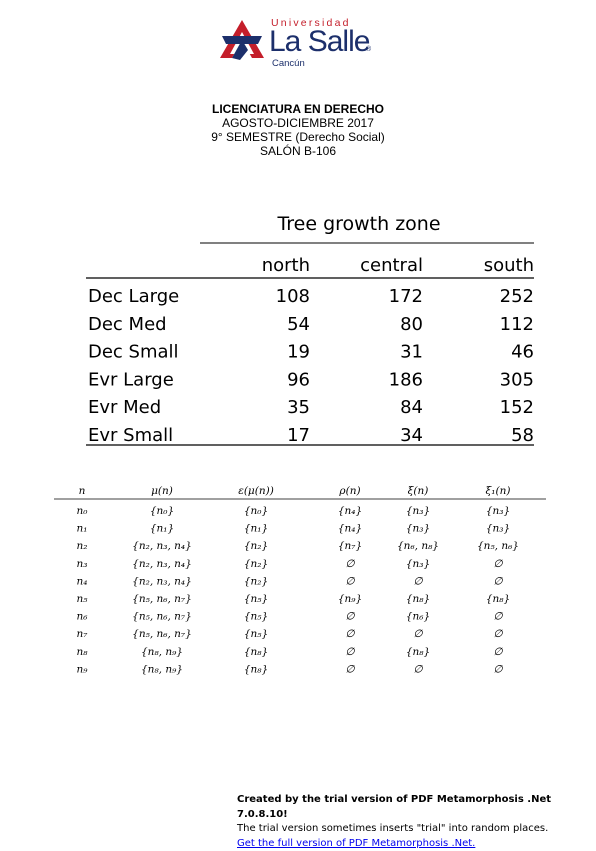  Describe the element at coordinates (124, 407) in the screenshot. I see `row-label: Evr Med` at that location.